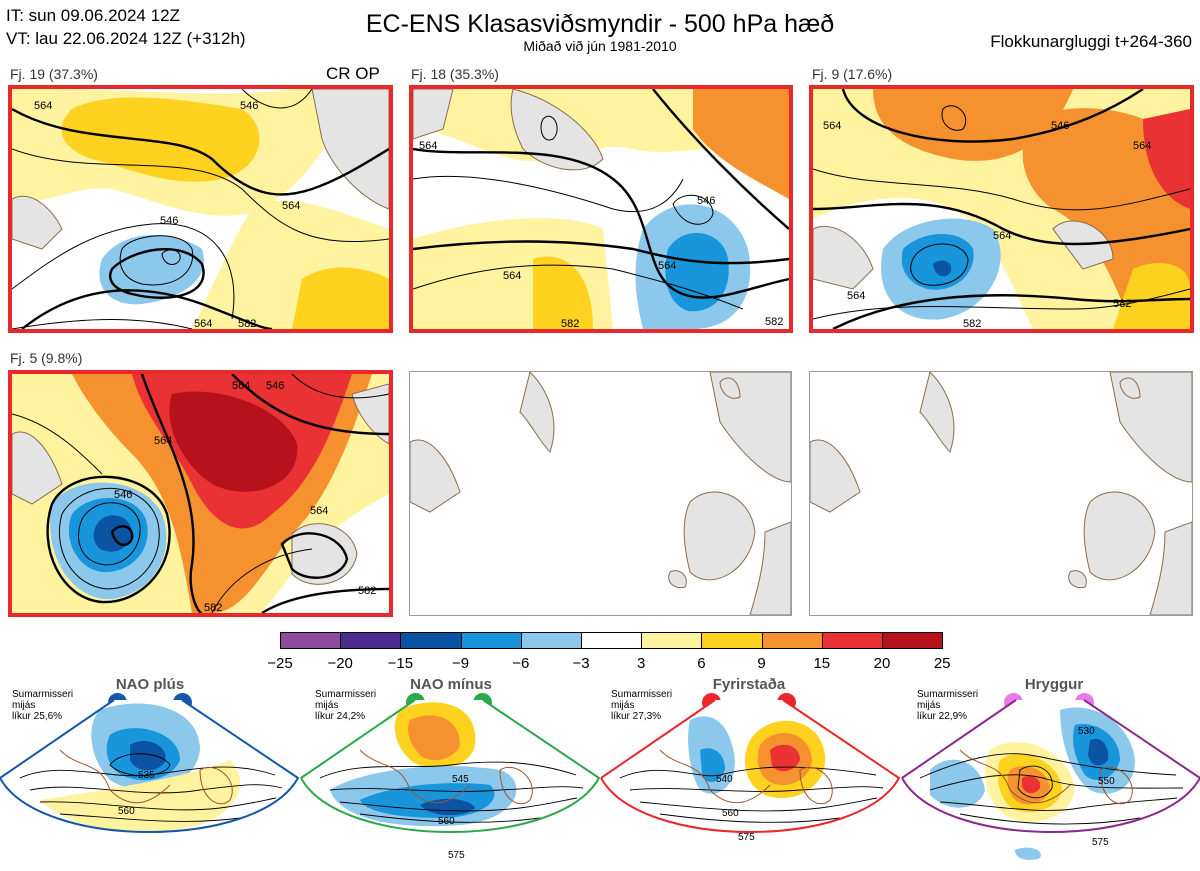  I want to click on panel-4-contour-3: 564, so click(163, 441).